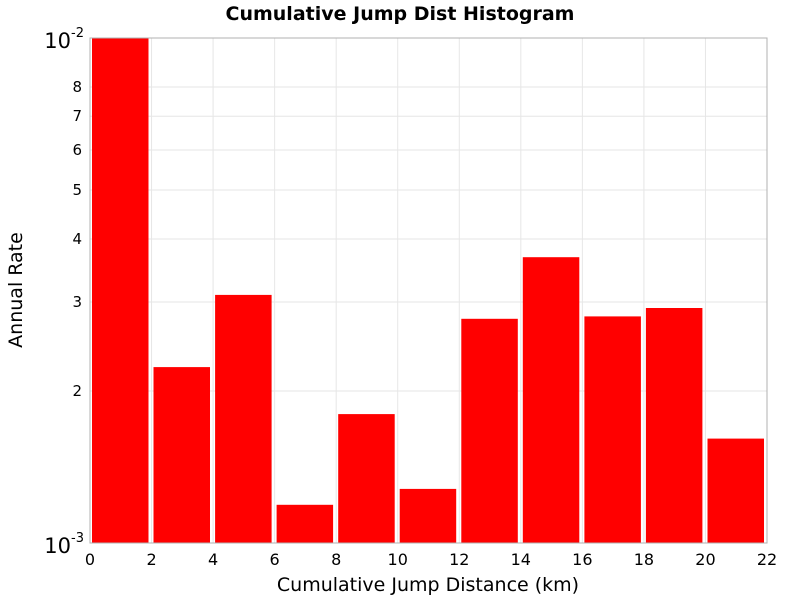 This screenshot has height=600, width=800. I want to click on y-tick-label: 2, so click(77, 391).